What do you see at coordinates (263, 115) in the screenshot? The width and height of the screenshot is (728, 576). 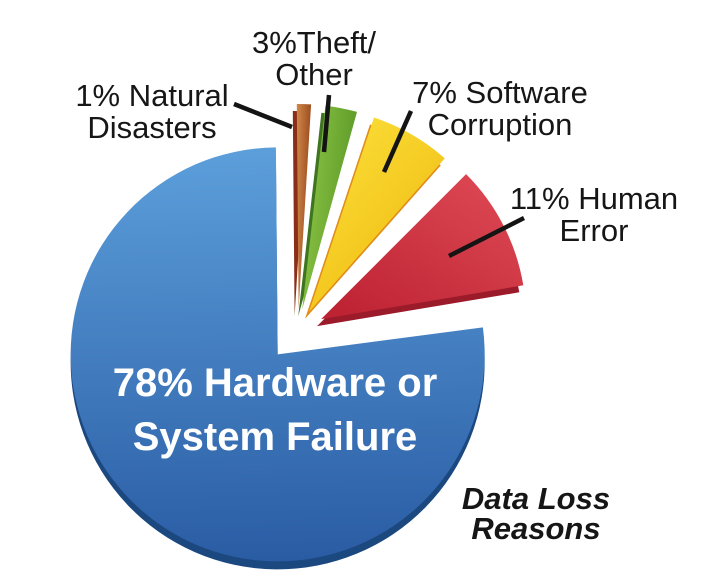 I see `leader-line-natural-disasters` at bounding box center [263, 115].